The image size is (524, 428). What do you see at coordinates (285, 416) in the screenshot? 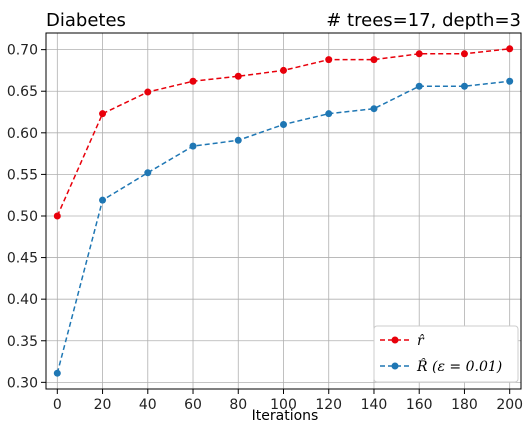
I see `x-axis-label: Iterations` at bounding box center [285, 416].